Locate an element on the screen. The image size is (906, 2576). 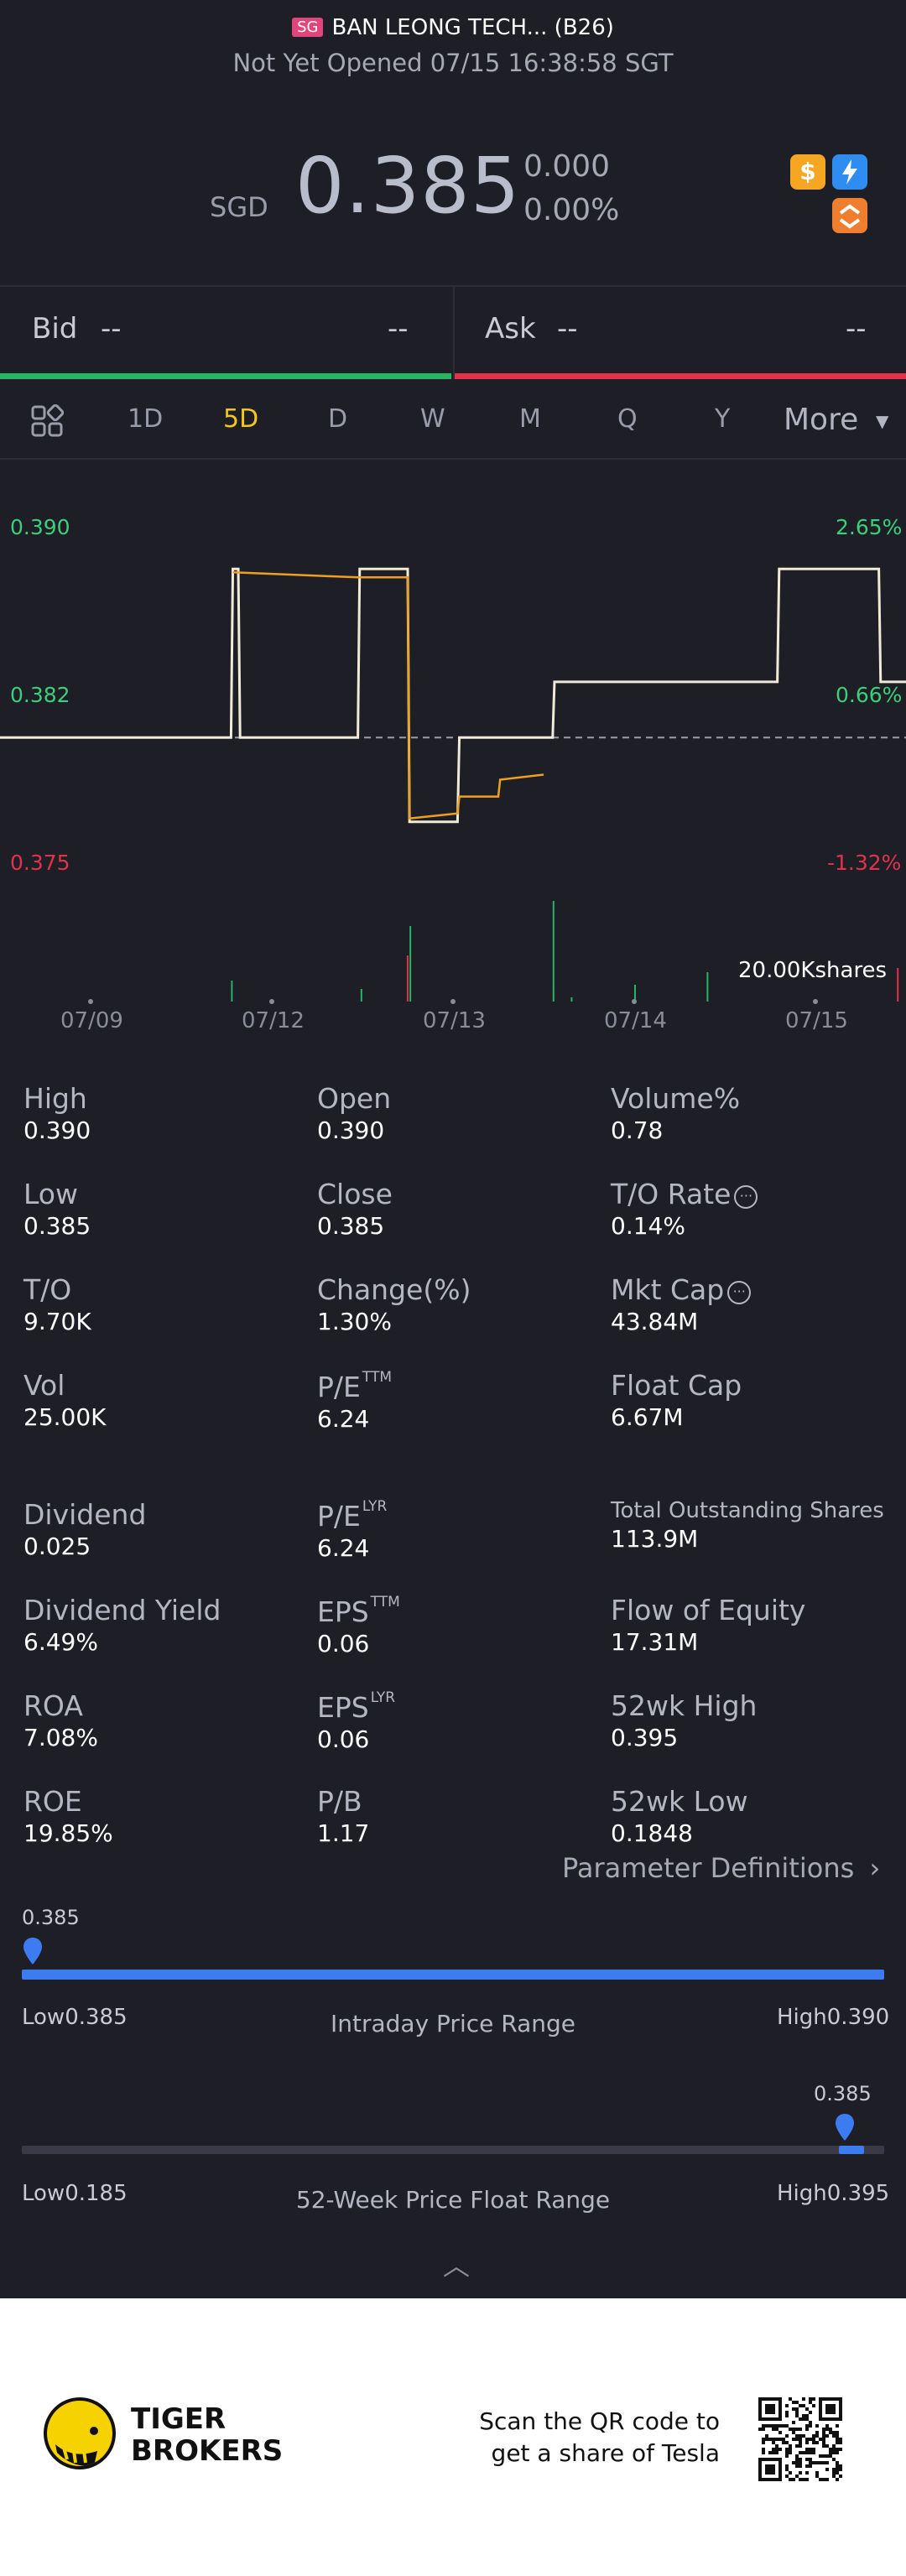
stat-label: Low is located at coordinates (166, 1194).